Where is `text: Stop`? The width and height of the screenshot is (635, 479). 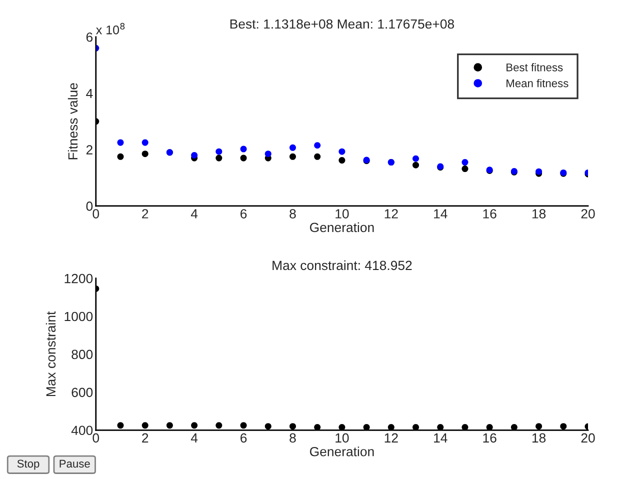
text: Stop is located at coordinates (28, 465).